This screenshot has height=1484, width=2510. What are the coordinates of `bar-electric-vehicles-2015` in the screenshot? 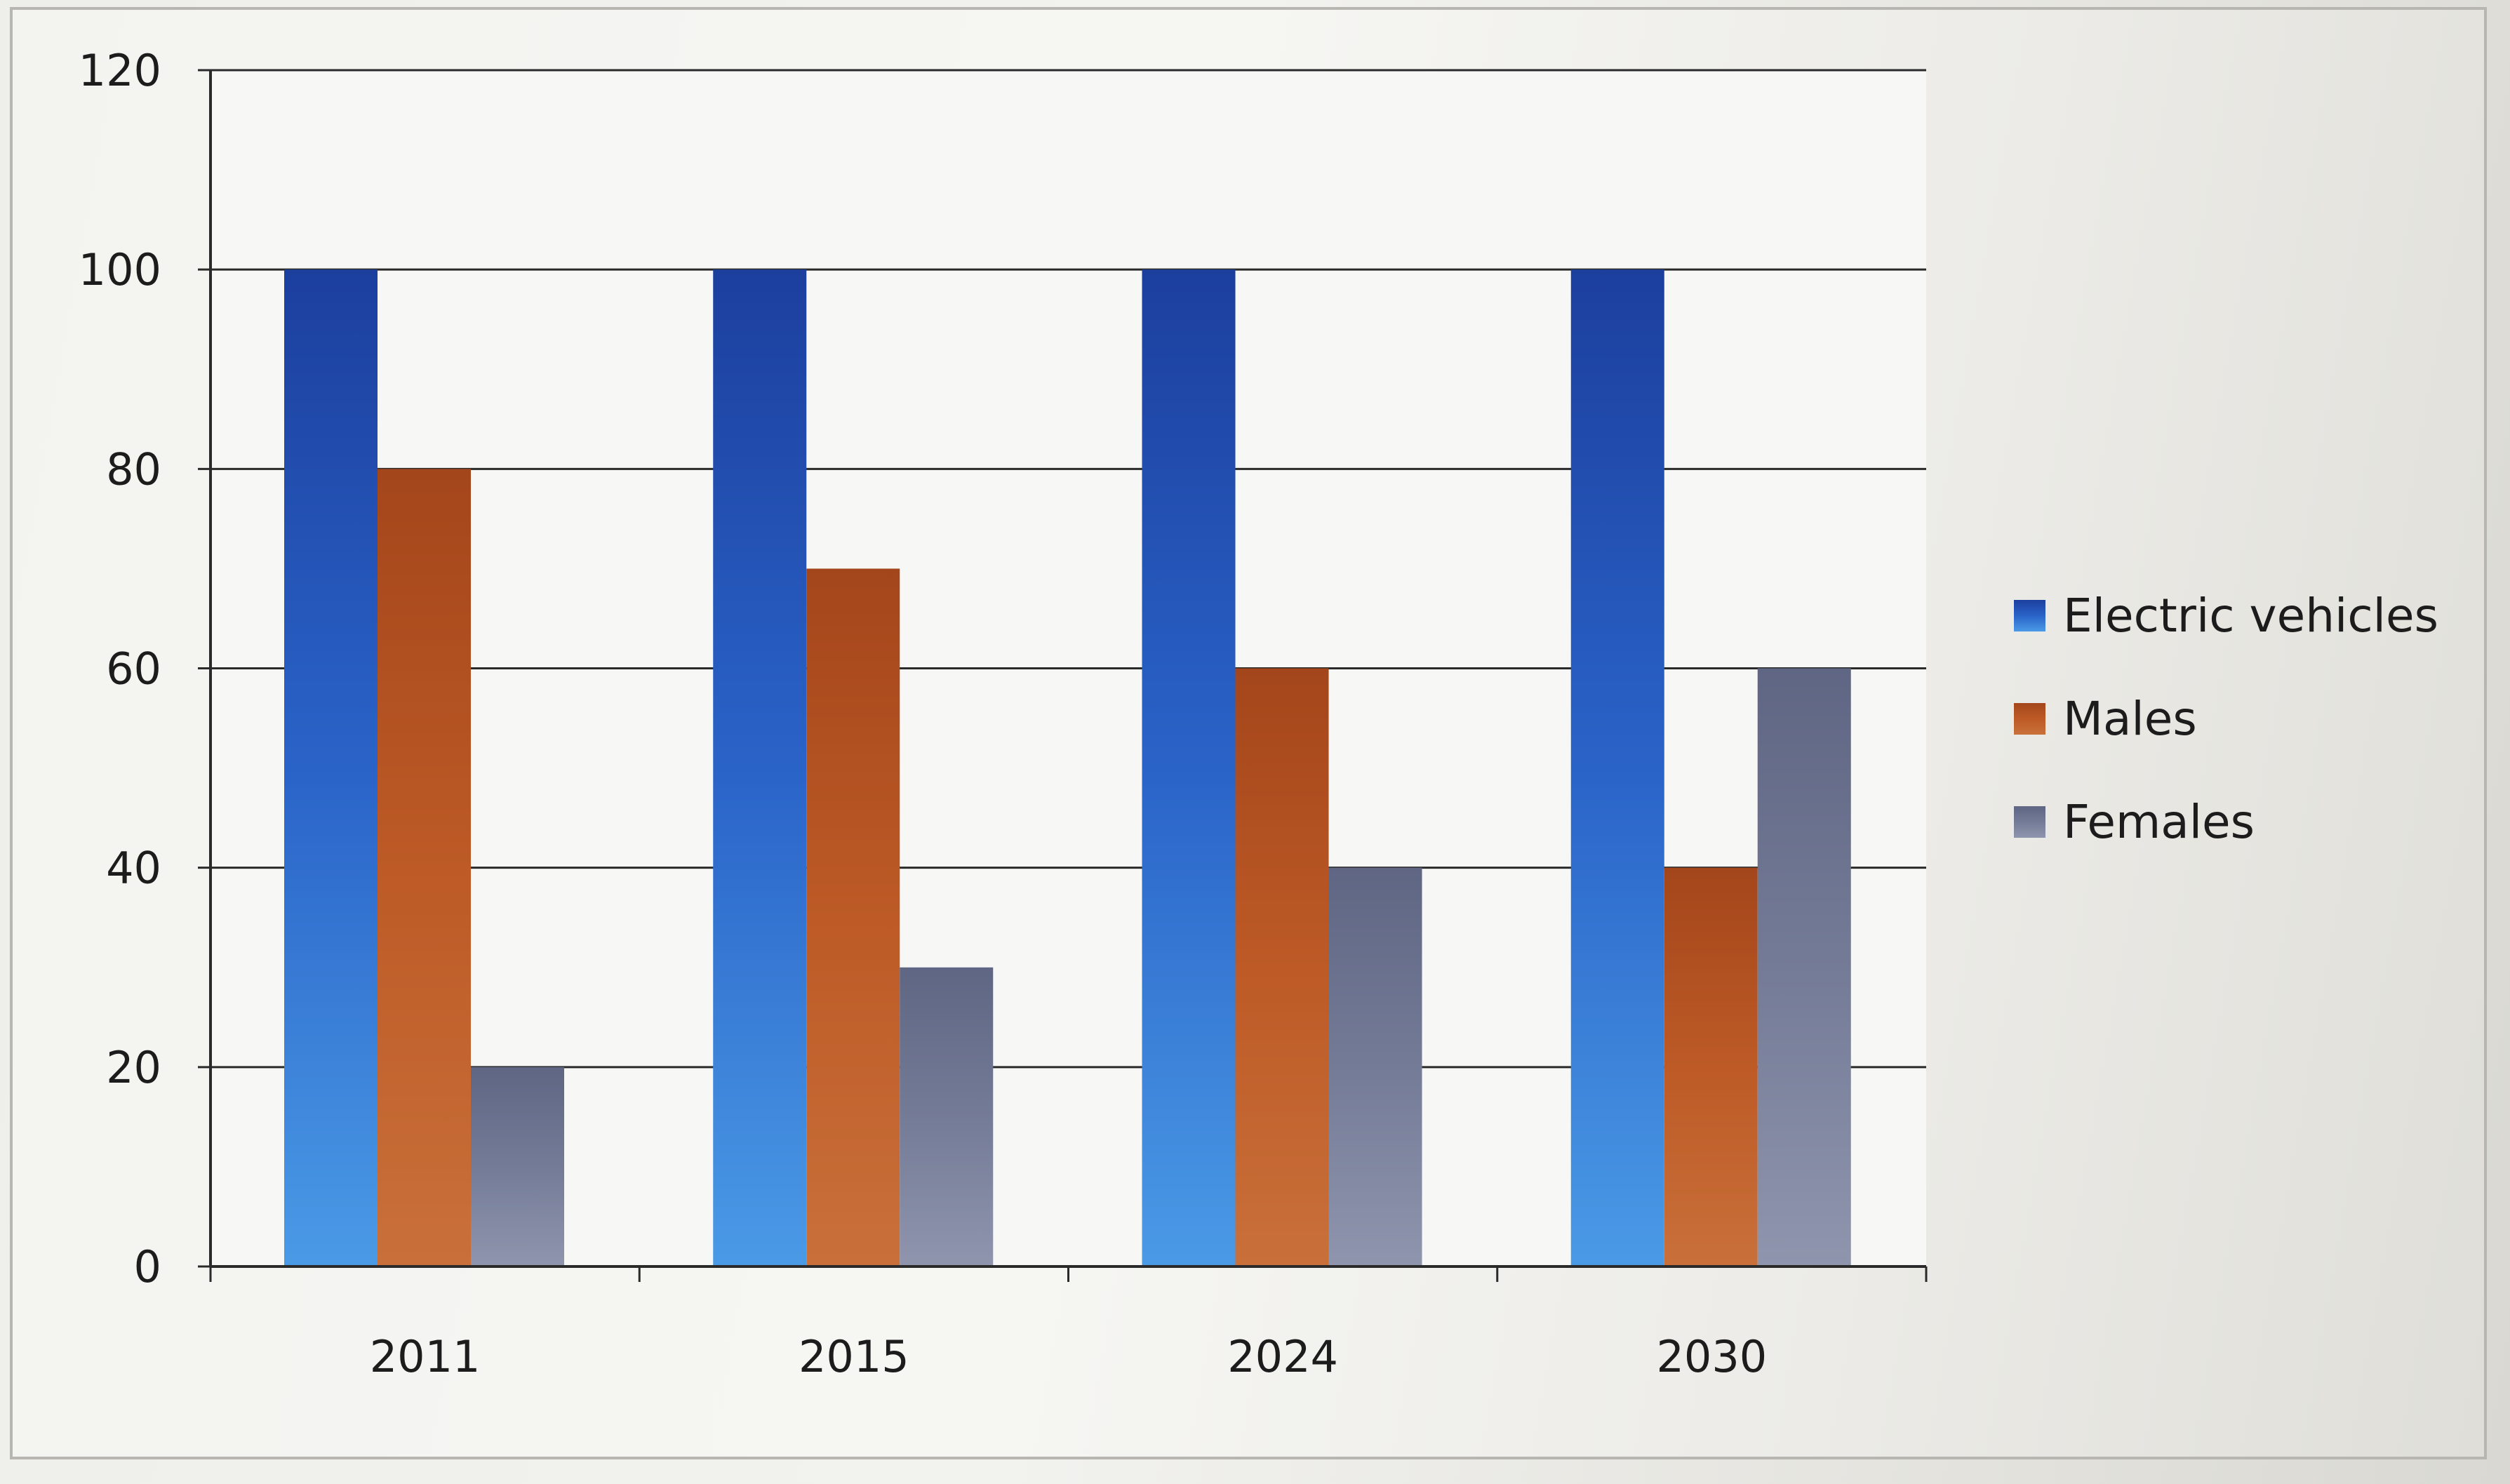 It's located at (760, 768).